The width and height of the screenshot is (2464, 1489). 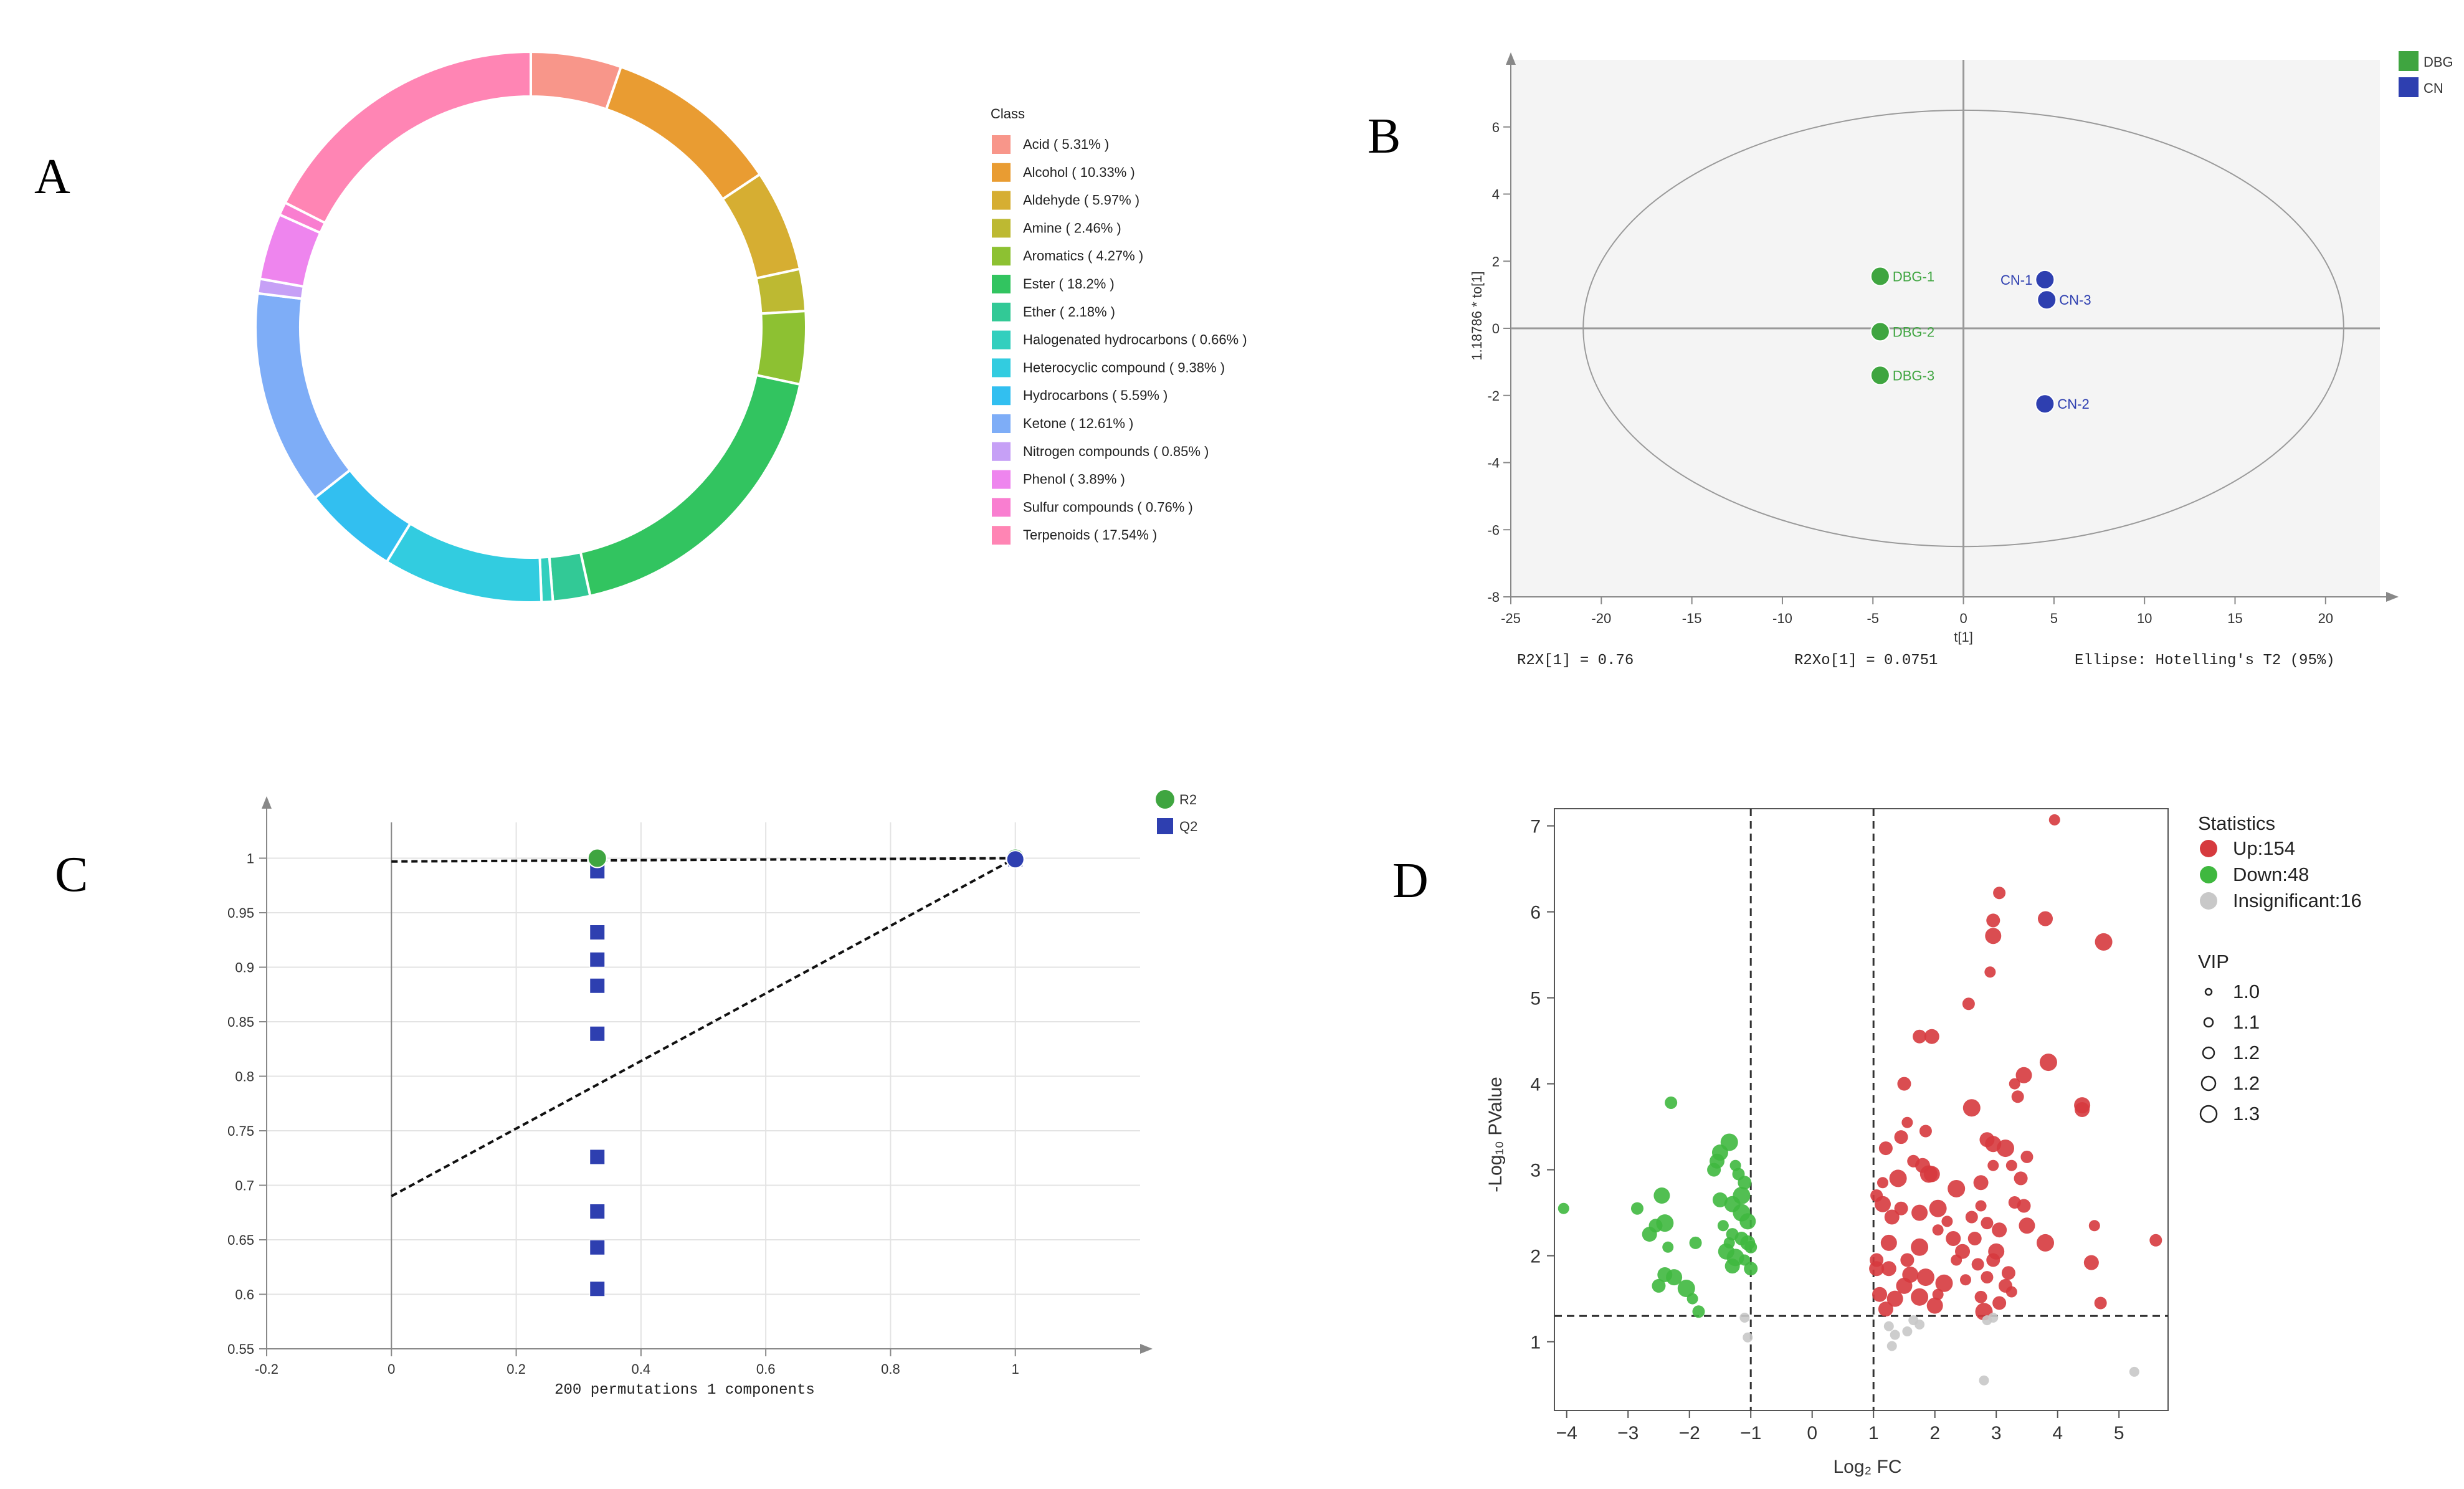 I want to click on footer-ellipse: Ellipse: Hotelling's T2 (95%), so click(x=2205, y=660).